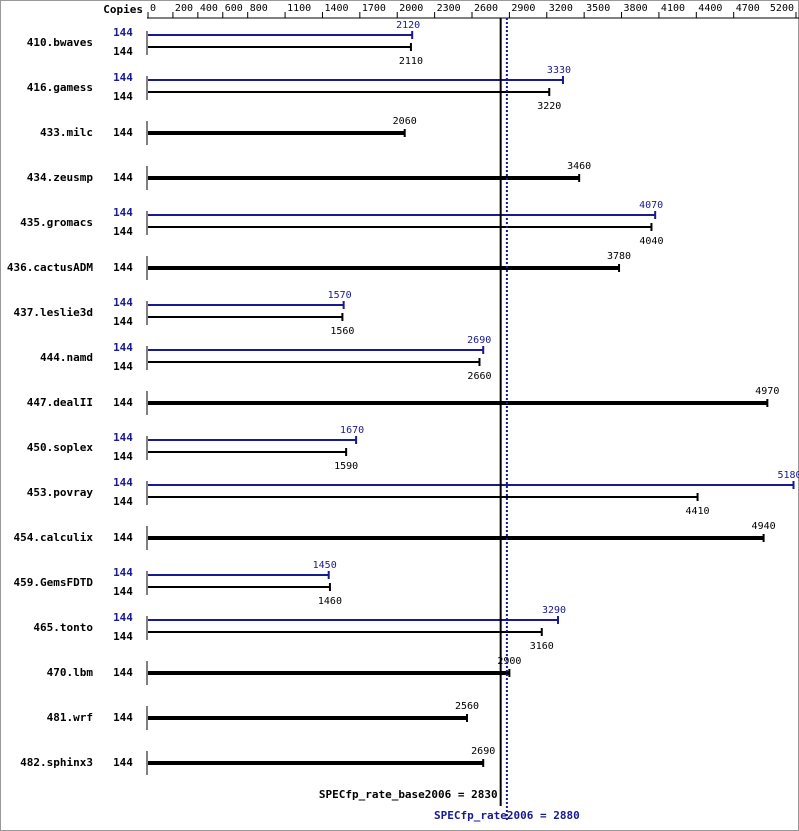  Describe the element at coordinates (342, 331) in the screenshot. I see `base-value-label: 1560` at that location.